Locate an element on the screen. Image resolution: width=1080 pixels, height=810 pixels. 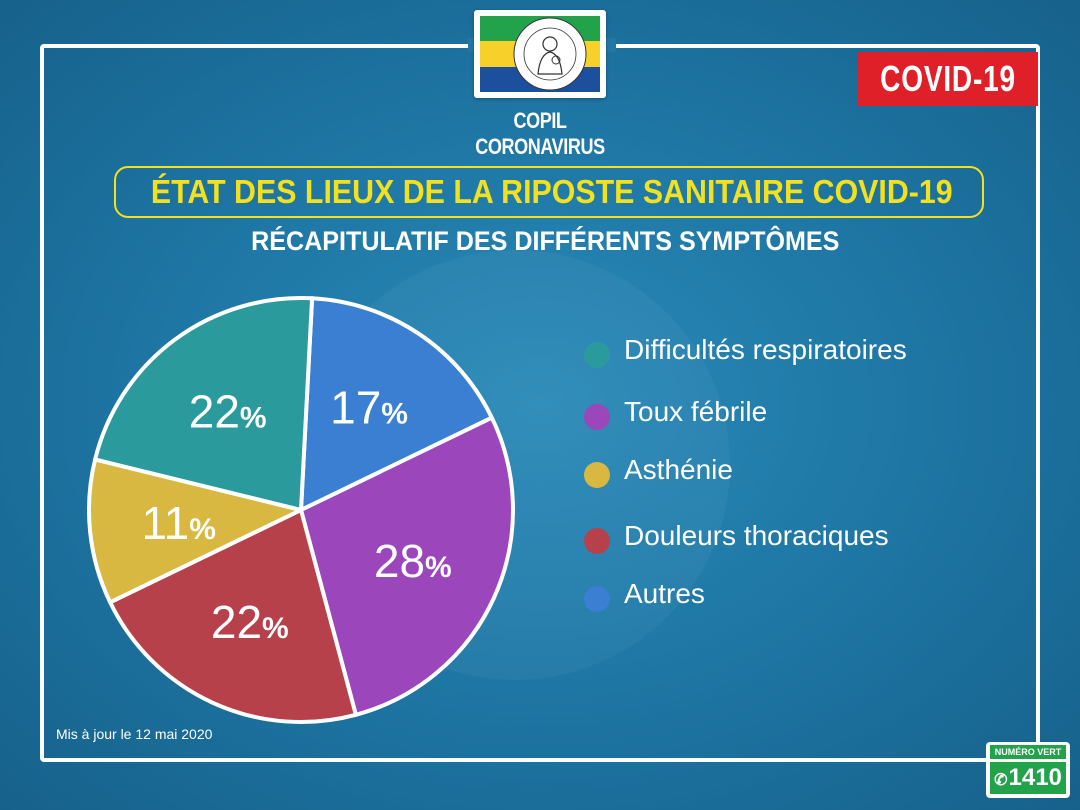
pie-slice-douleurs-thoraciques is located at coordinates (233, 616).